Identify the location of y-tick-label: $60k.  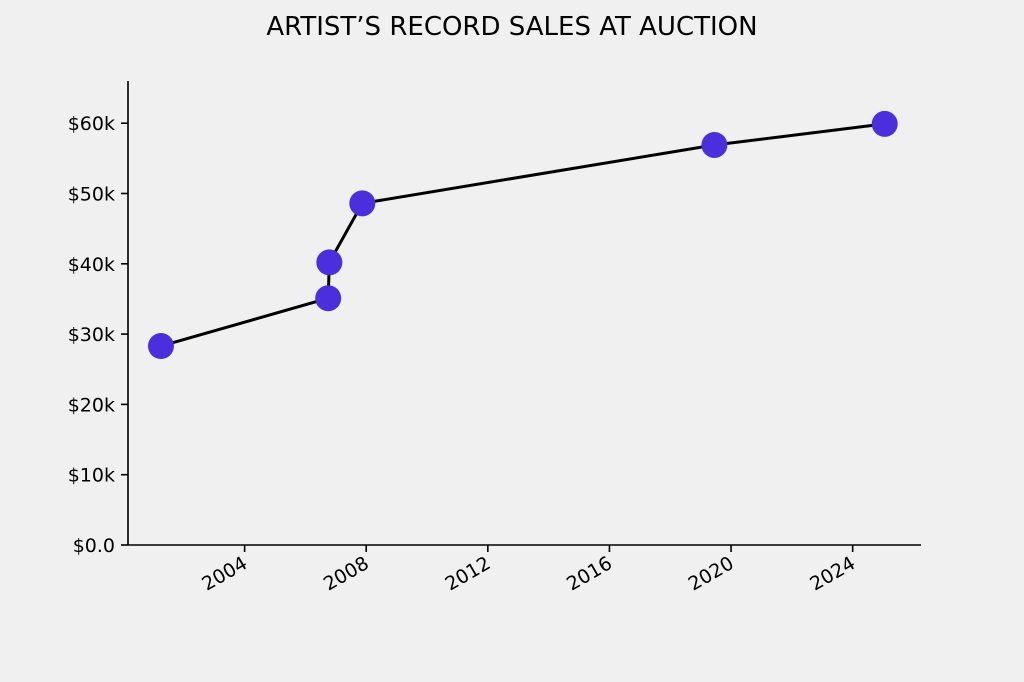
(91, 124).